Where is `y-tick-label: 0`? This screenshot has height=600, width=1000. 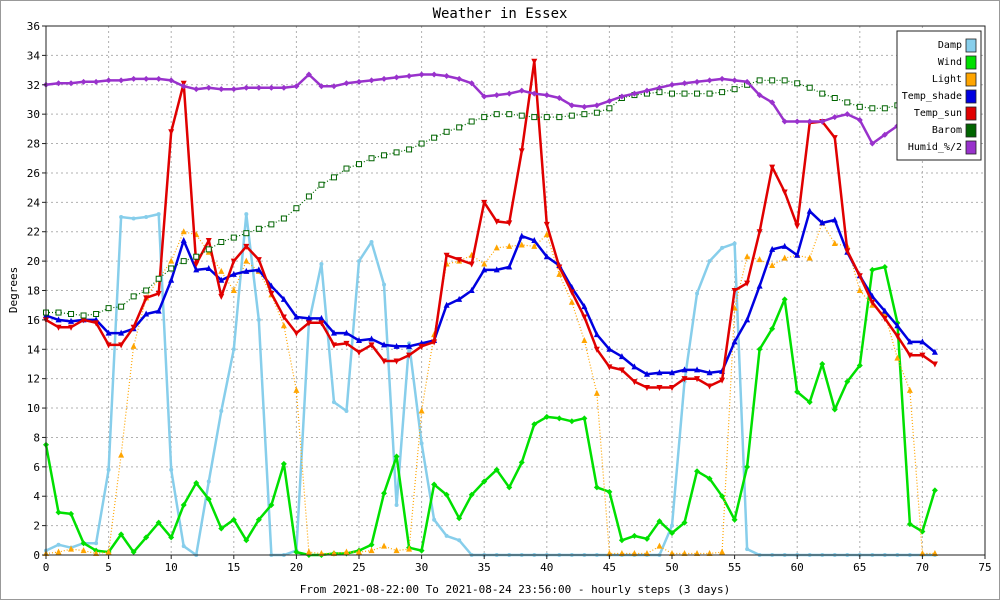 y-tick-label: 0 is located at coordinates (36, 555).